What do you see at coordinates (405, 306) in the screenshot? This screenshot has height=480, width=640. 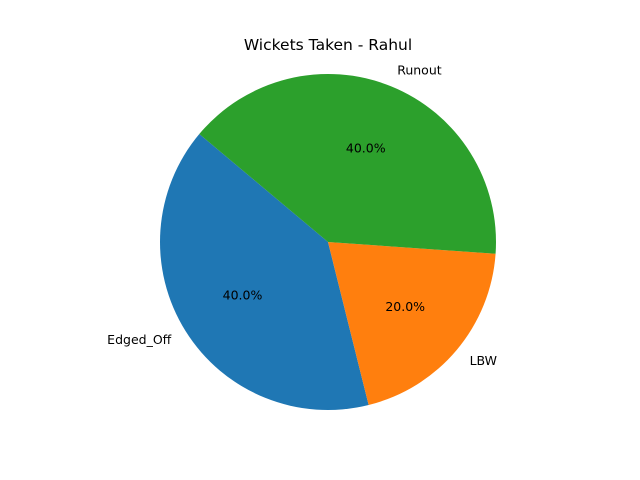 I see `slice-percent-label: 20.0%` at bounding box center [405, 306].